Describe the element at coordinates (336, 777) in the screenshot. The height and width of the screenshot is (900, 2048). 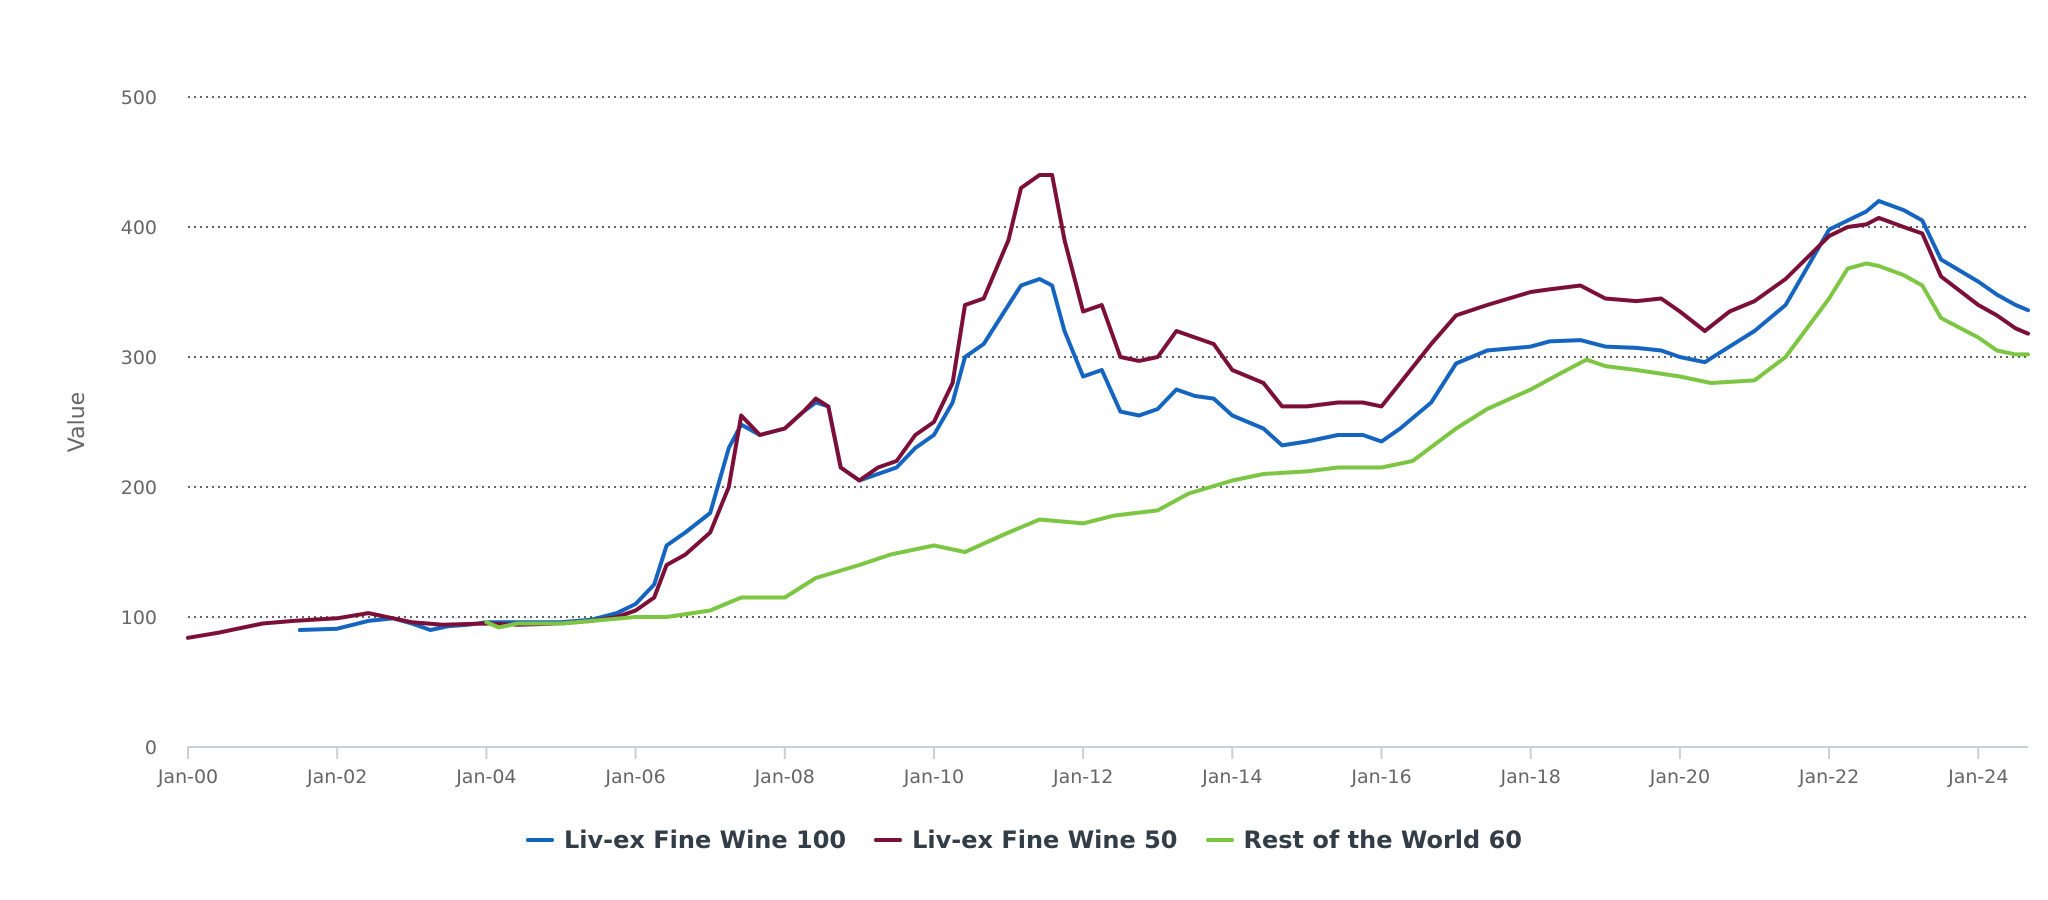
I see `x-tick-label: Jan-02` at that location.